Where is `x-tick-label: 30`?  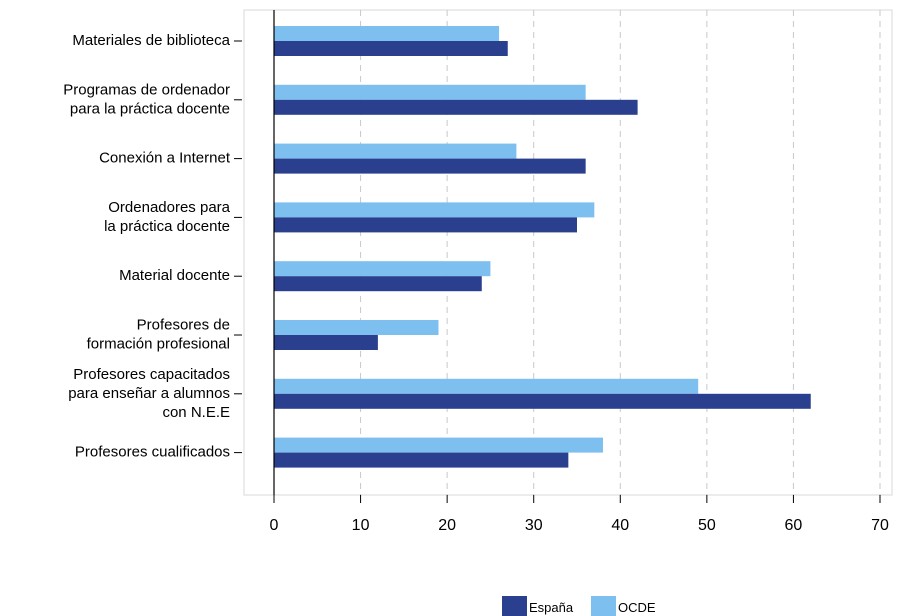 x-tick-label: 30 is located at coordinates (534, 525).